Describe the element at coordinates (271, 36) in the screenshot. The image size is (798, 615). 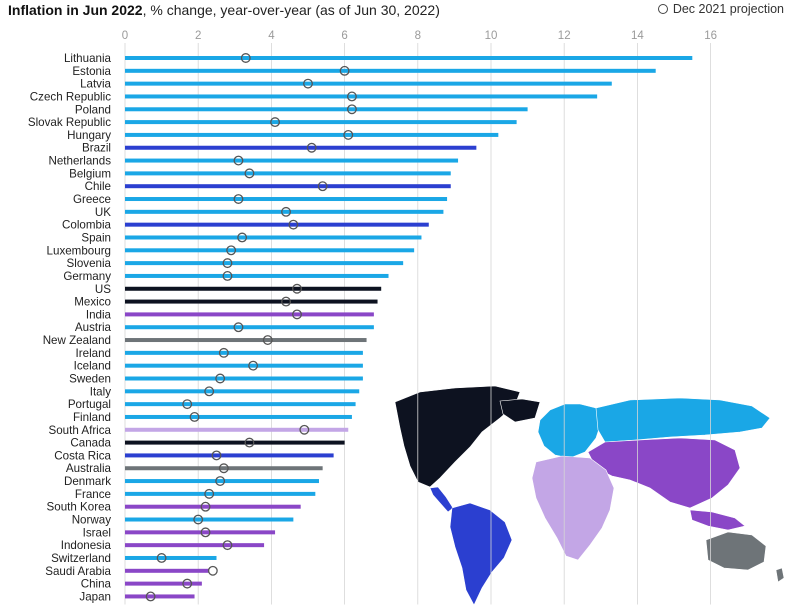
I see `x-tick-label: 4` at that location.